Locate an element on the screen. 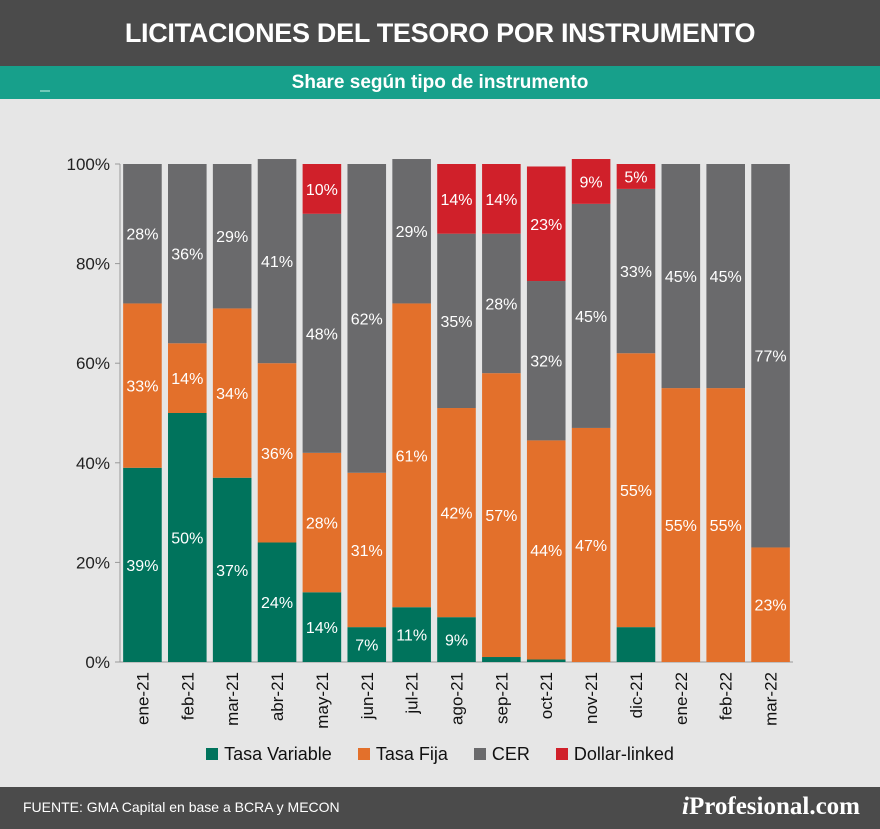 Image resolution: width=880 pixels, height=829 pixels. chart-title-text: LICITACIONES DEL TESORO POR INSTRUMENTO is located at coordinates (440, 32).